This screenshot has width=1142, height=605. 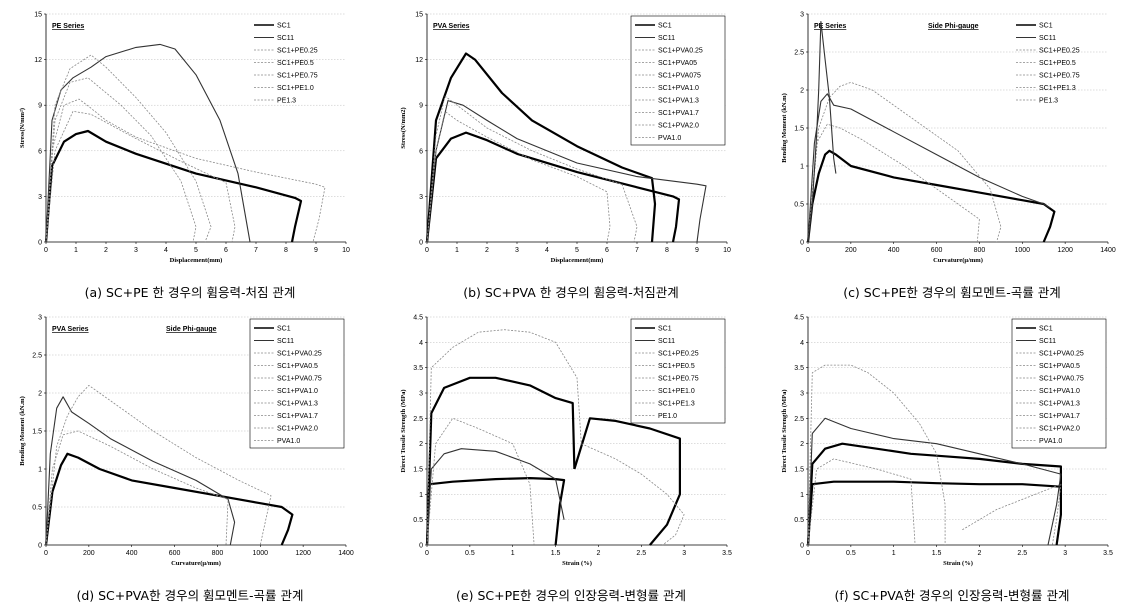 What do you see at coordinates (784, 431) in the screenshot?
I see `y-axis-label: Direct Tensile Strength (MPa)` at bounding box center [784, 431].